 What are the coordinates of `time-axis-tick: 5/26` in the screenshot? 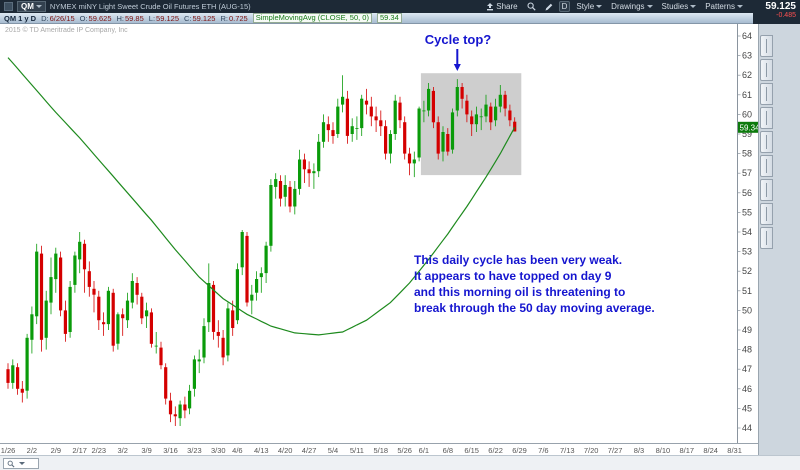 It's located at (404, 450).